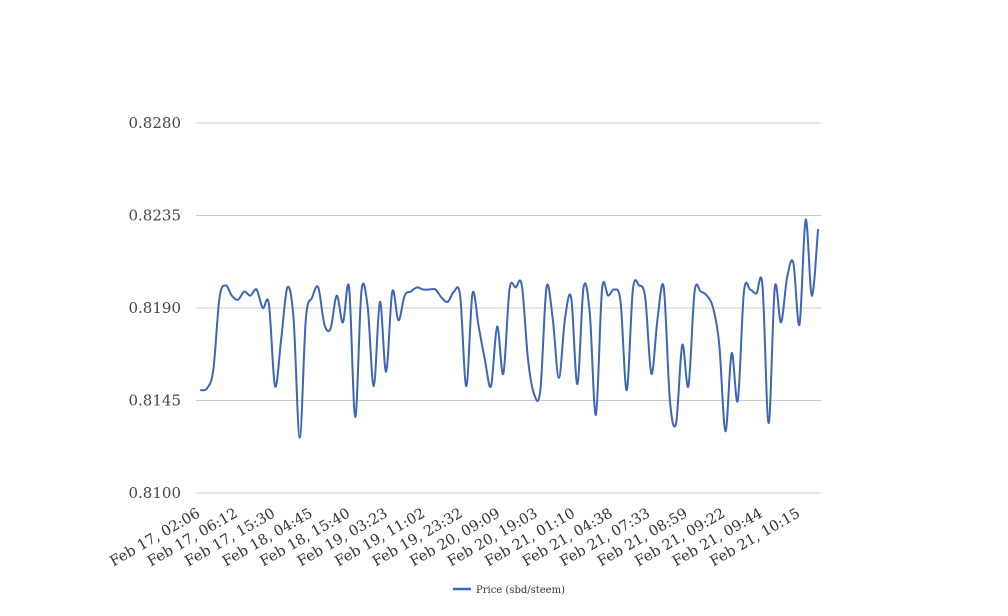 The width and height of the screenshot is (1008, 616). Describe the element at coordinates (155, 493) in the screenshot. I see `y-tick-label: 0.8100` at that location.